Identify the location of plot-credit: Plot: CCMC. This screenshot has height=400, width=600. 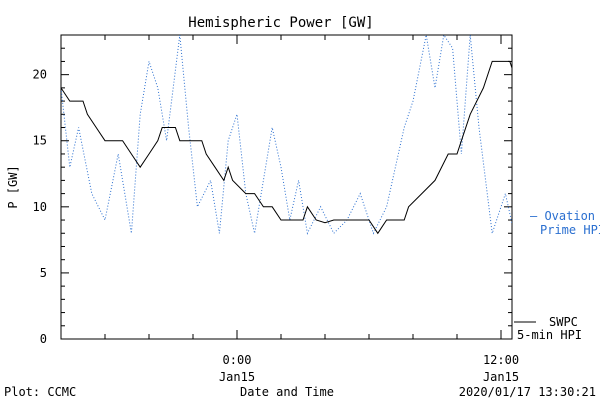
(40, 392).